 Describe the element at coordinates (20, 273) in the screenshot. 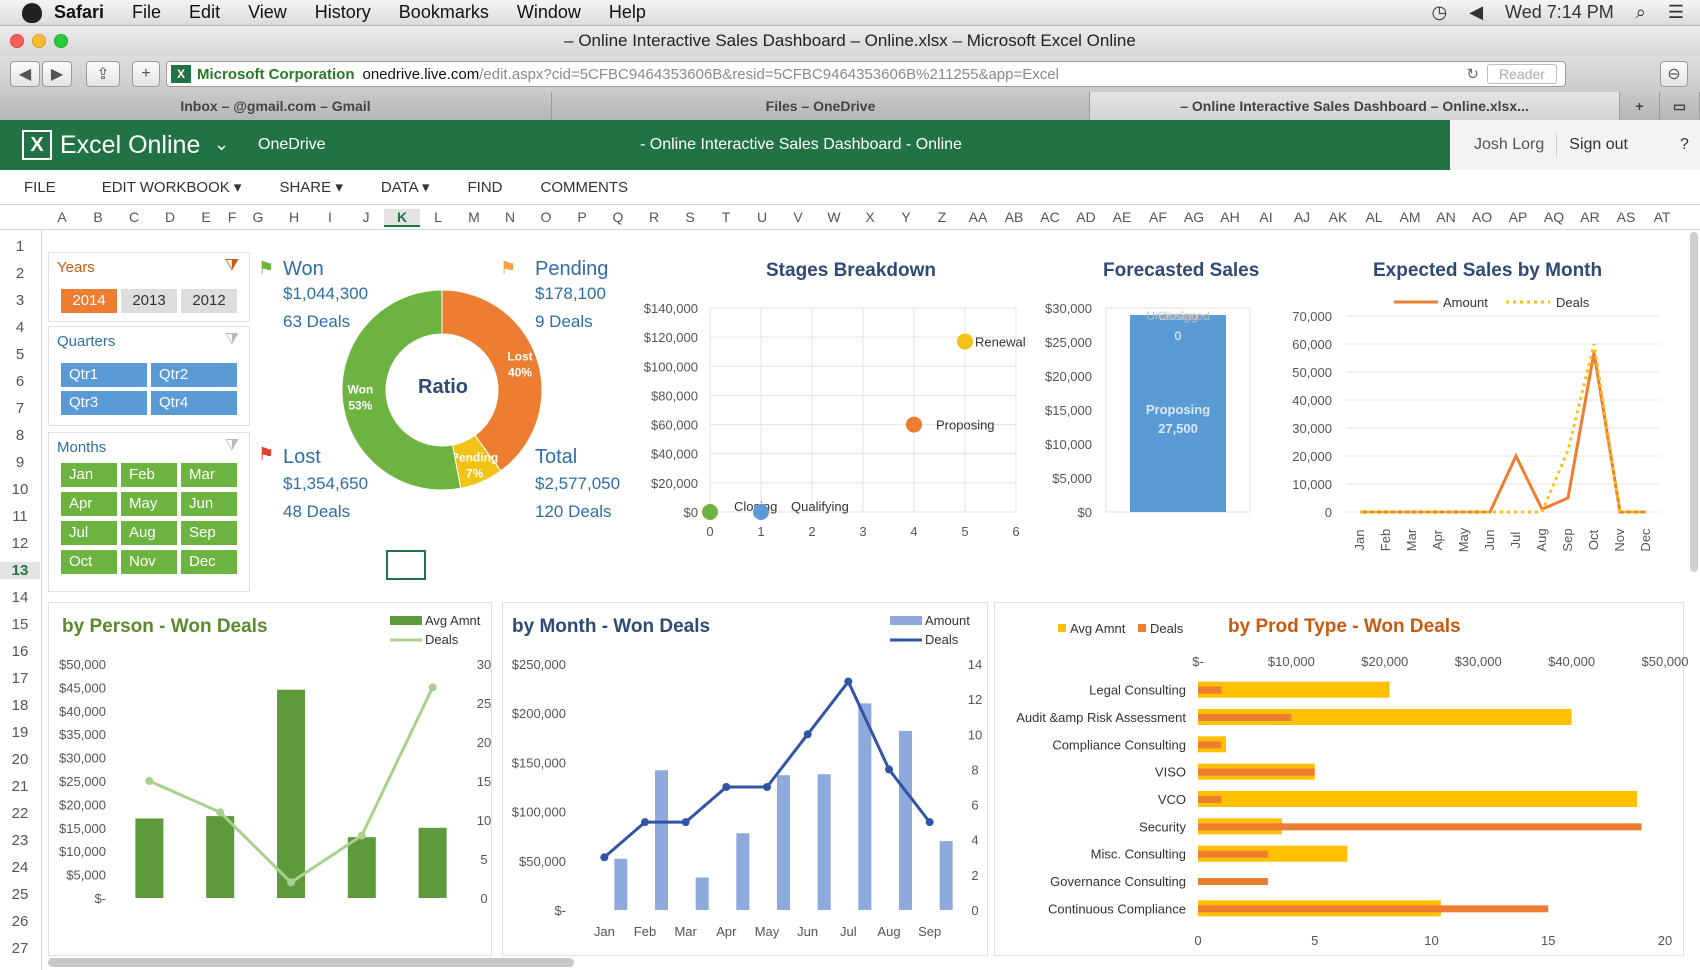

I see `row-2: 2` at that location.